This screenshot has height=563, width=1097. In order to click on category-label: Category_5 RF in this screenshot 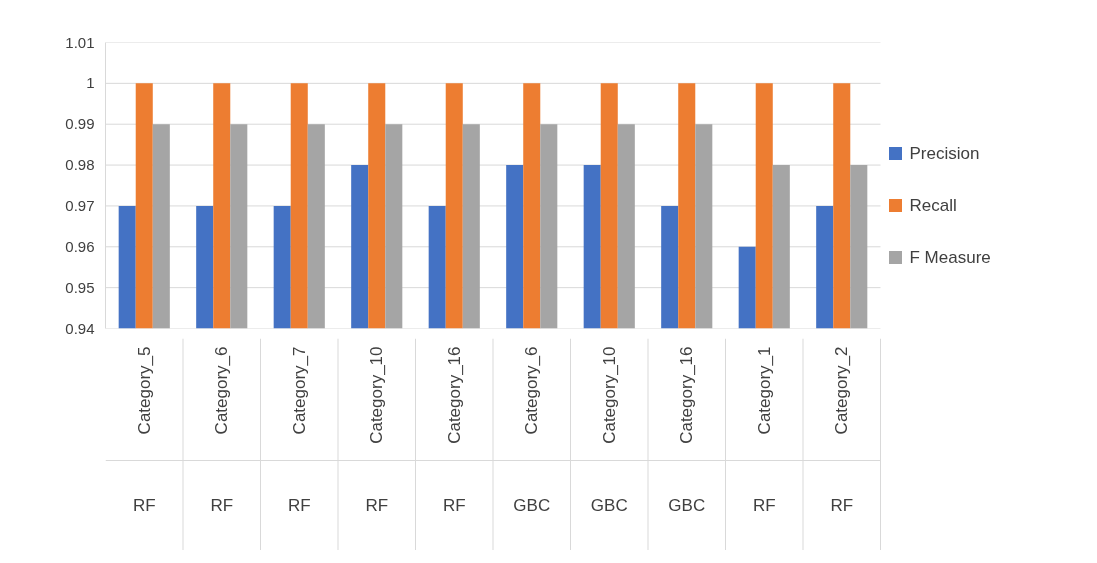, I will do `click(144, 430)`.